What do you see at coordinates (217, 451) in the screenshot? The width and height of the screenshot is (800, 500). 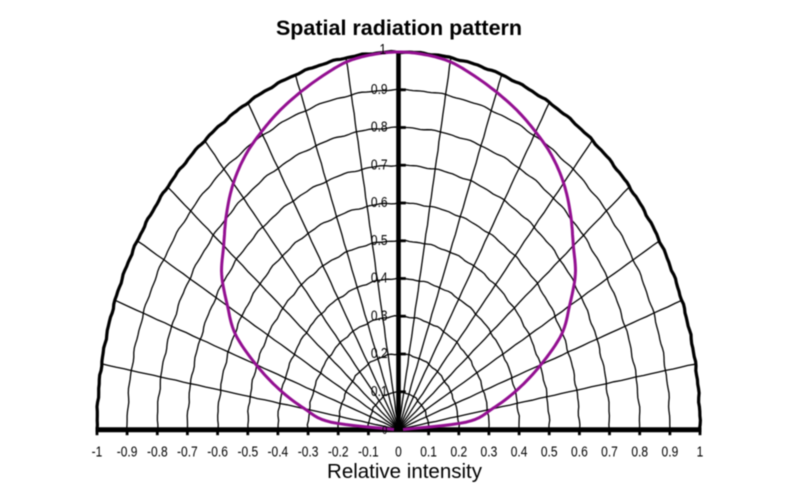 I see `svg-text: -0.6` at bounding box center [217, 451].